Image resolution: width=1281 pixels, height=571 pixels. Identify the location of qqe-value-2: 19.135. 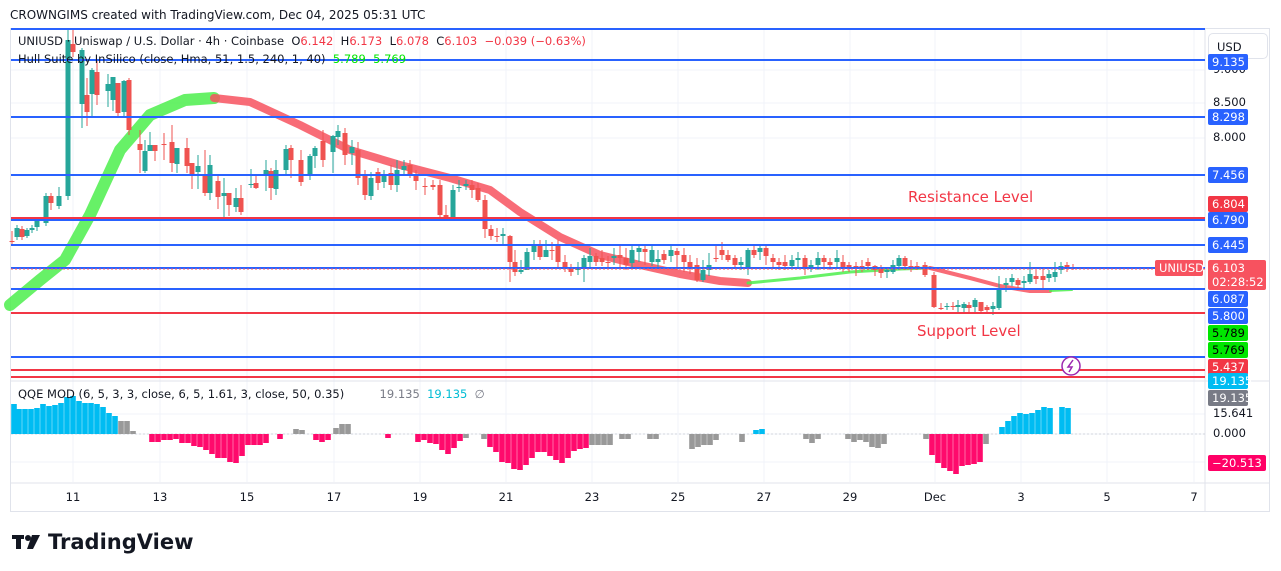
(447, 394).